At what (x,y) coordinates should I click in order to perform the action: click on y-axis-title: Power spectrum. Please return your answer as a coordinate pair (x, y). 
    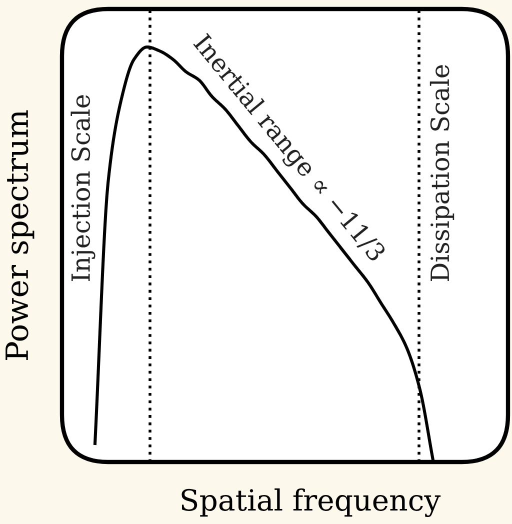
    Looking at the image, I should click on (20, 235).